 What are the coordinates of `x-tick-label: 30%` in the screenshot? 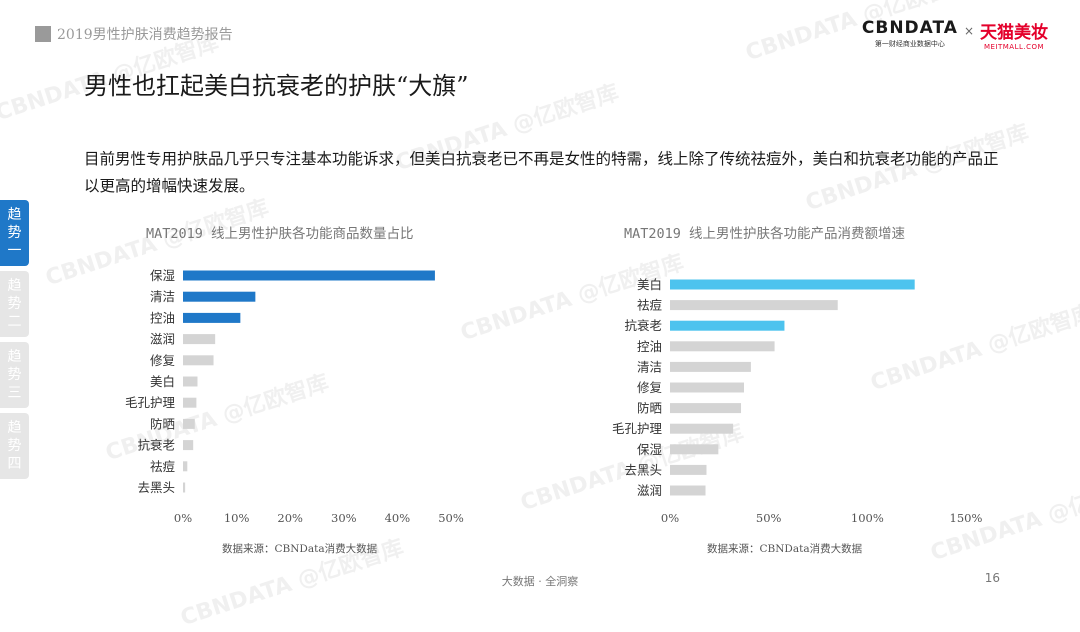 It's located at (344, 518).